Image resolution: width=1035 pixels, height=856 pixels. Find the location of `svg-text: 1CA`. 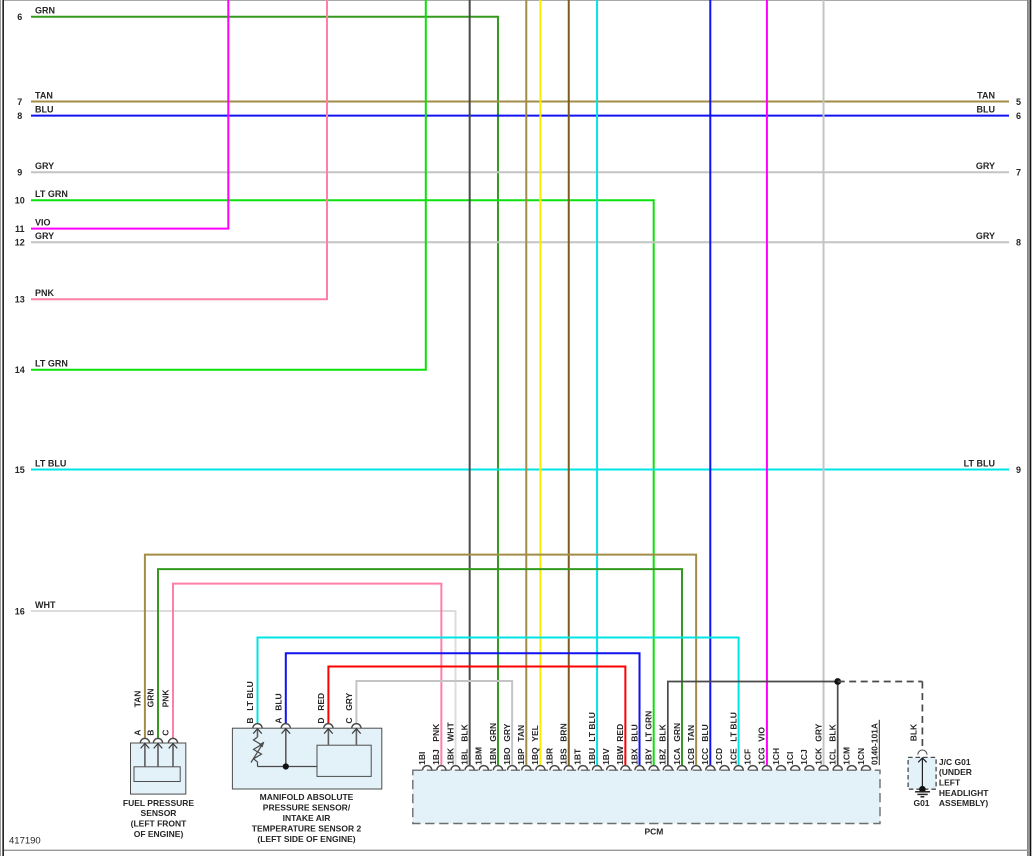

svg-text: 1CA is located at coordinates (677, 756).